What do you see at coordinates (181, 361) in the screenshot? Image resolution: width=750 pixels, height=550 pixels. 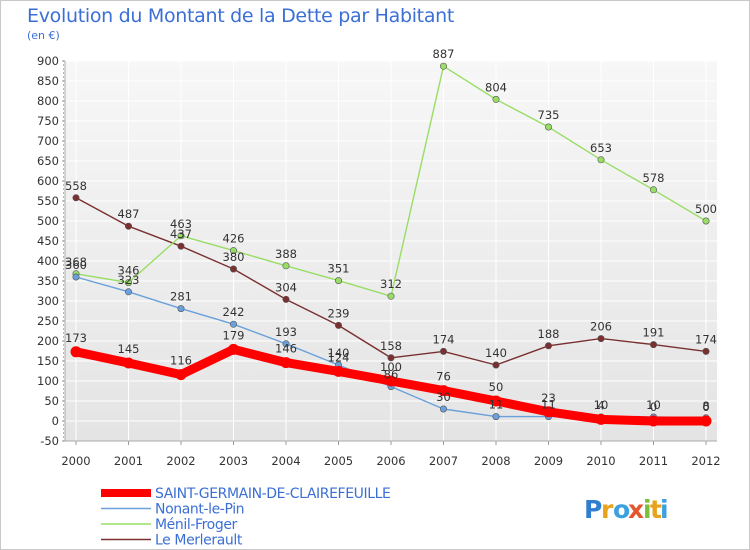 I see `data-label: 116` at bounding box center [181, 361].